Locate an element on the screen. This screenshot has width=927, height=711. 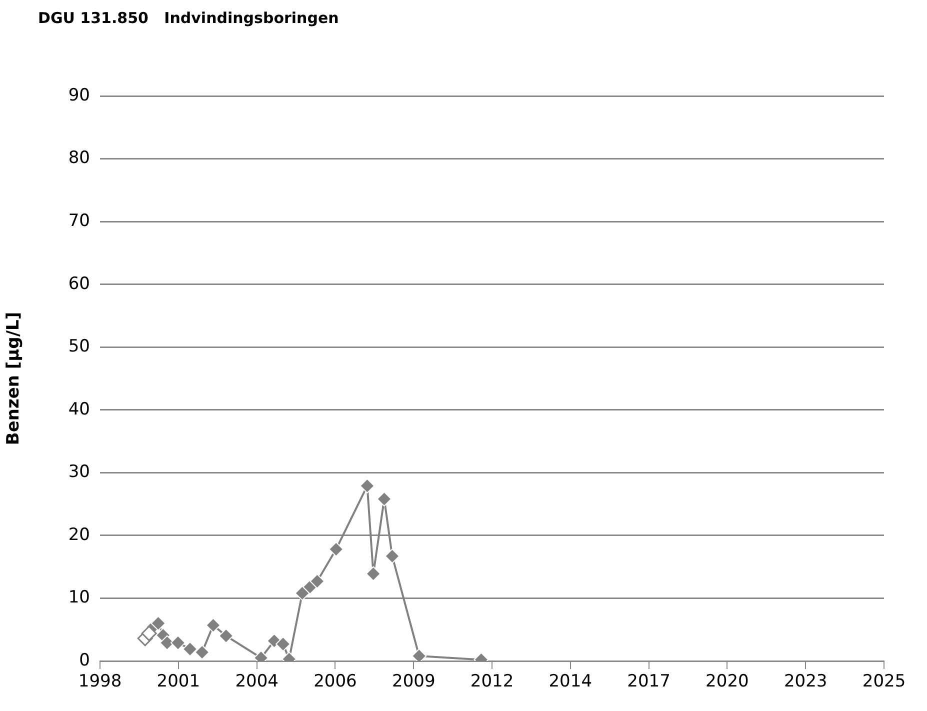
y-tick-label: 90 is located at coordinates (79, 95).